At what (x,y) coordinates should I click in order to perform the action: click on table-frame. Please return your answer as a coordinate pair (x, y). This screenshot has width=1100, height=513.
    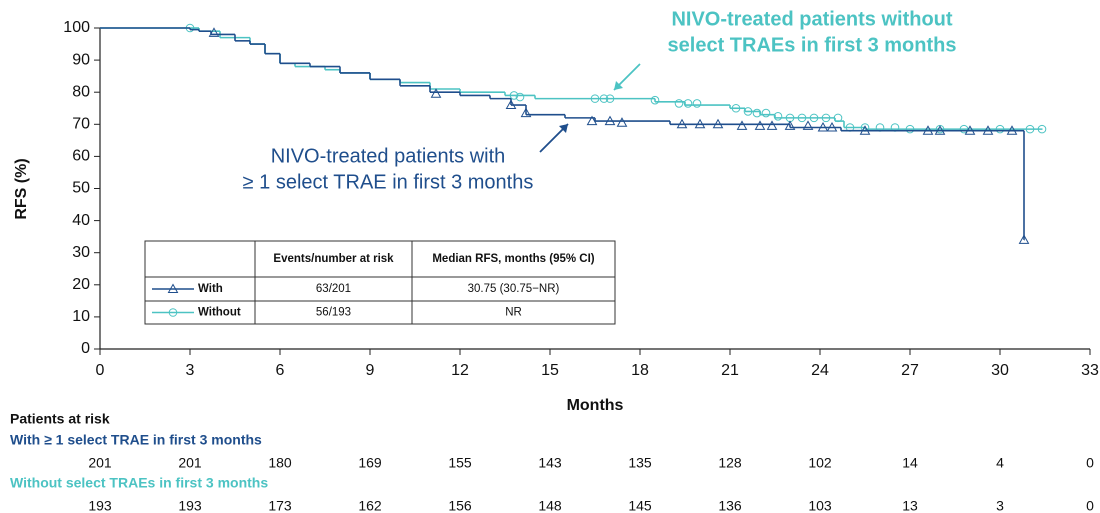
    Looking at the image, I should click on (380, 282).